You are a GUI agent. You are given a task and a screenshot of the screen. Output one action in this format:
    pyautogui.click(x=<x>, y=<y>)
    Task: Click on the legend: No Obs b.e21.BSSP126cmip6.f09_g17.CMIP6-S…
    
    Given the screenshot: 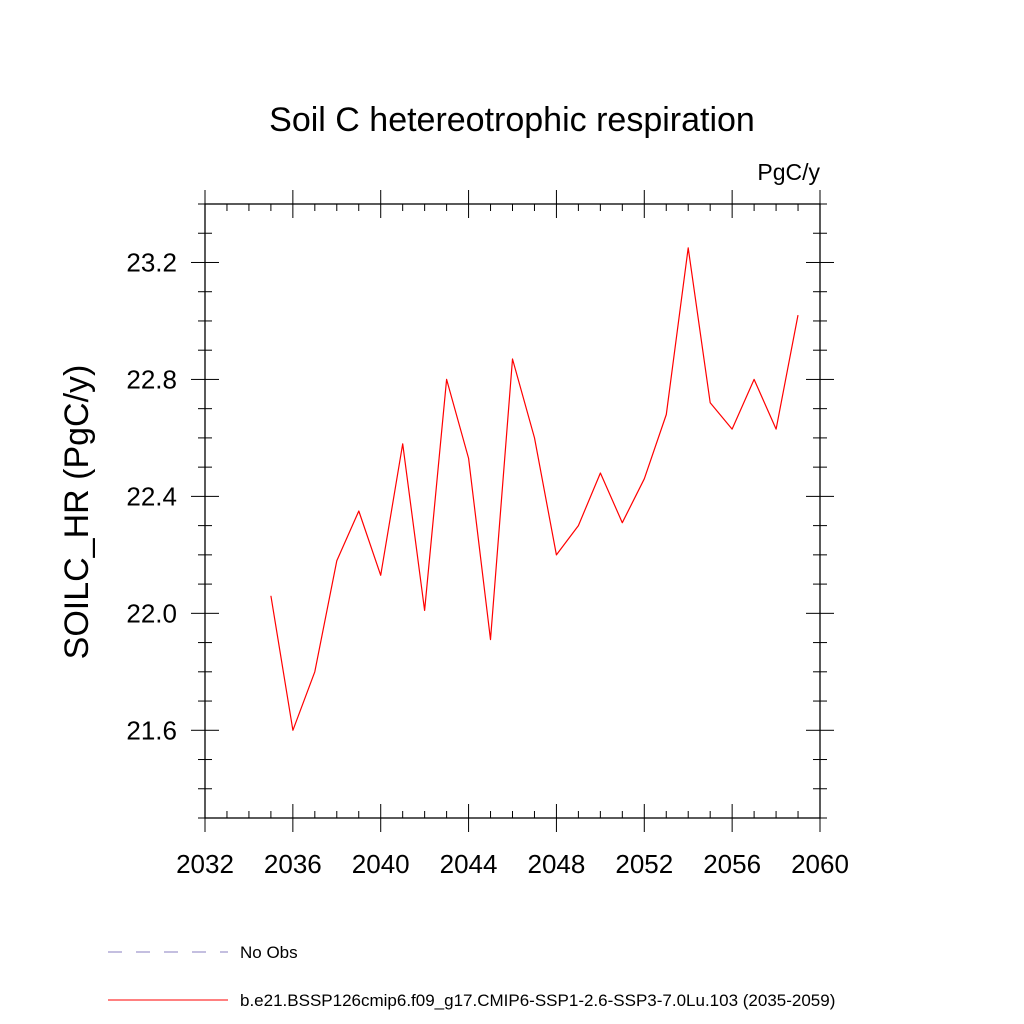 What is the action you would take?
    pyautogui.click(x=471, y=976)
    